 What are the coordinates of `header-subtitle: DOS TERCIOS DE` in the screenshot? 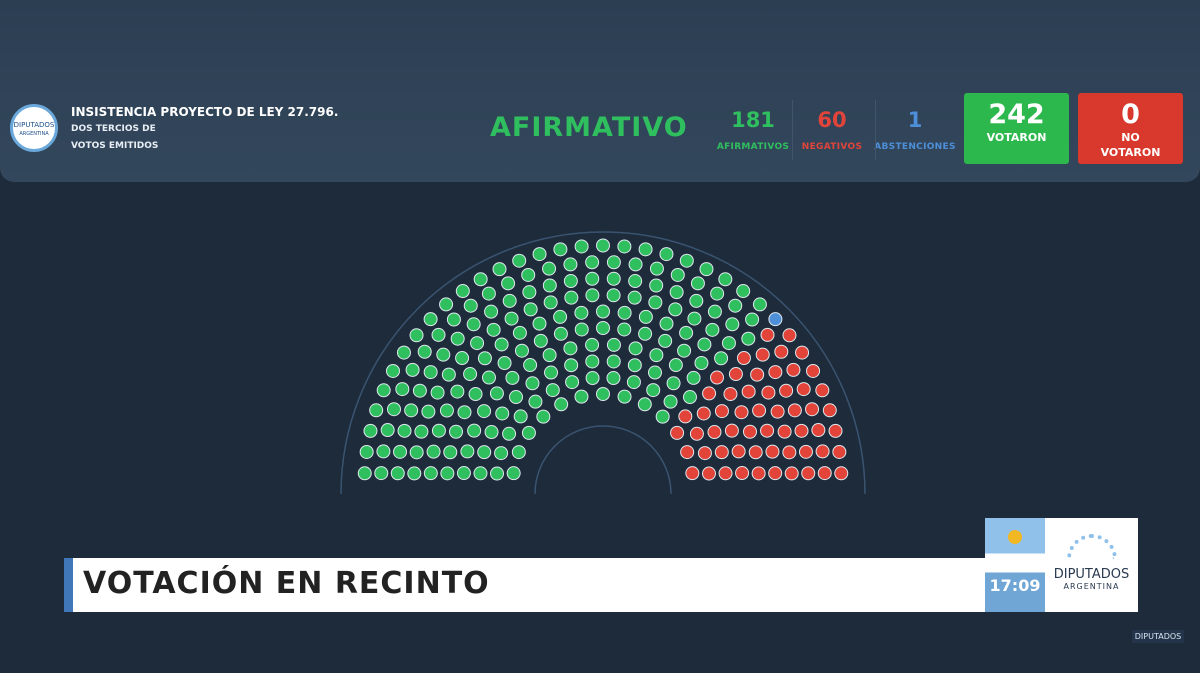 It's located at (113, 129).